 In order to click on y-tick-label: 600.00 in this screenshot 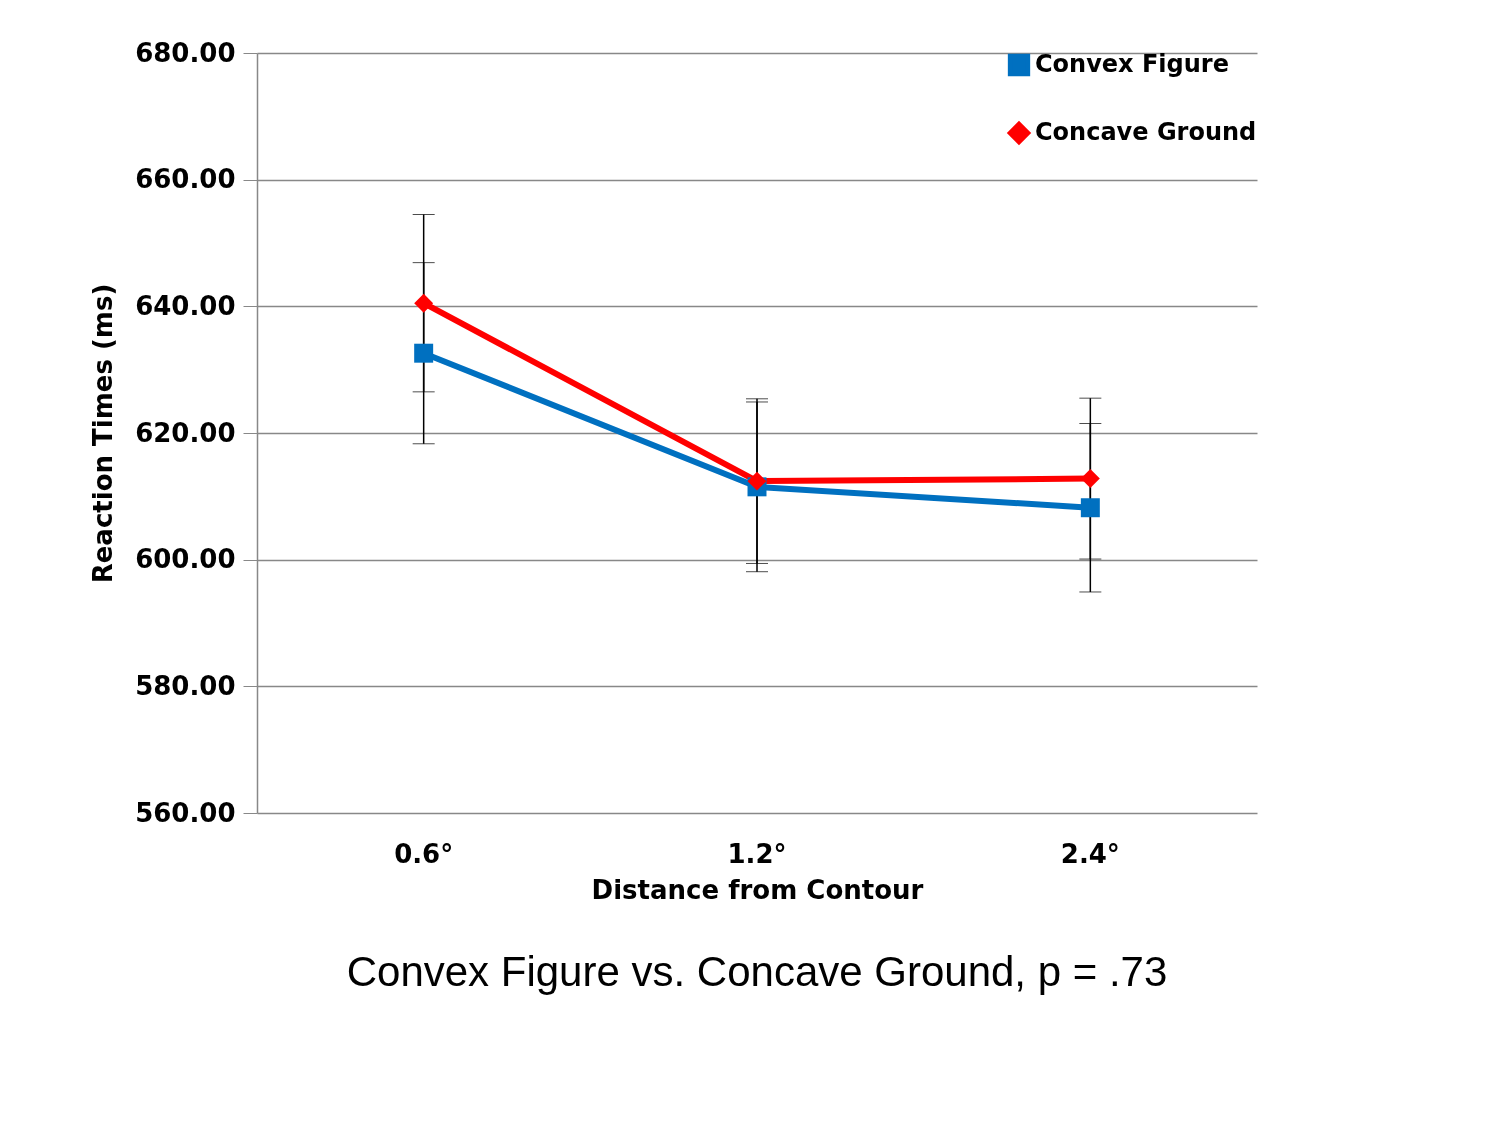, I will do `click(185, 559)`.